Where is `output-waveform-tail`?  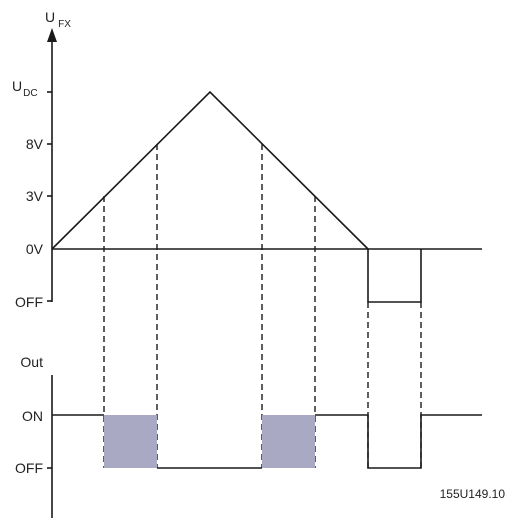 output-waveform-tail is located at coordinates (398, 441).